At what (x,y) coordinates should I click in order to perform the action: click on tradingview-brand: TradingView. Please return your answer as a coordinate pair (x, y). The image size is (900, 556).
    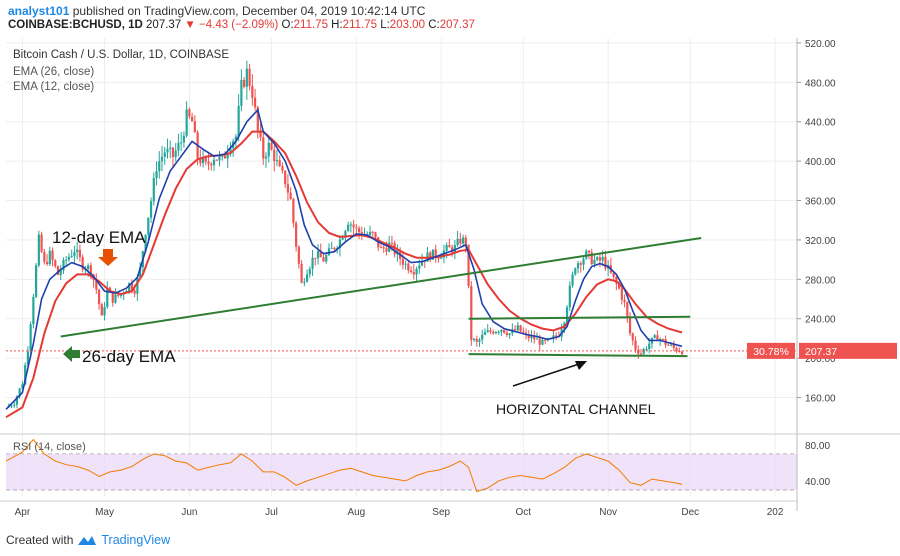
    Looking at the image, I should click on (136, 540).